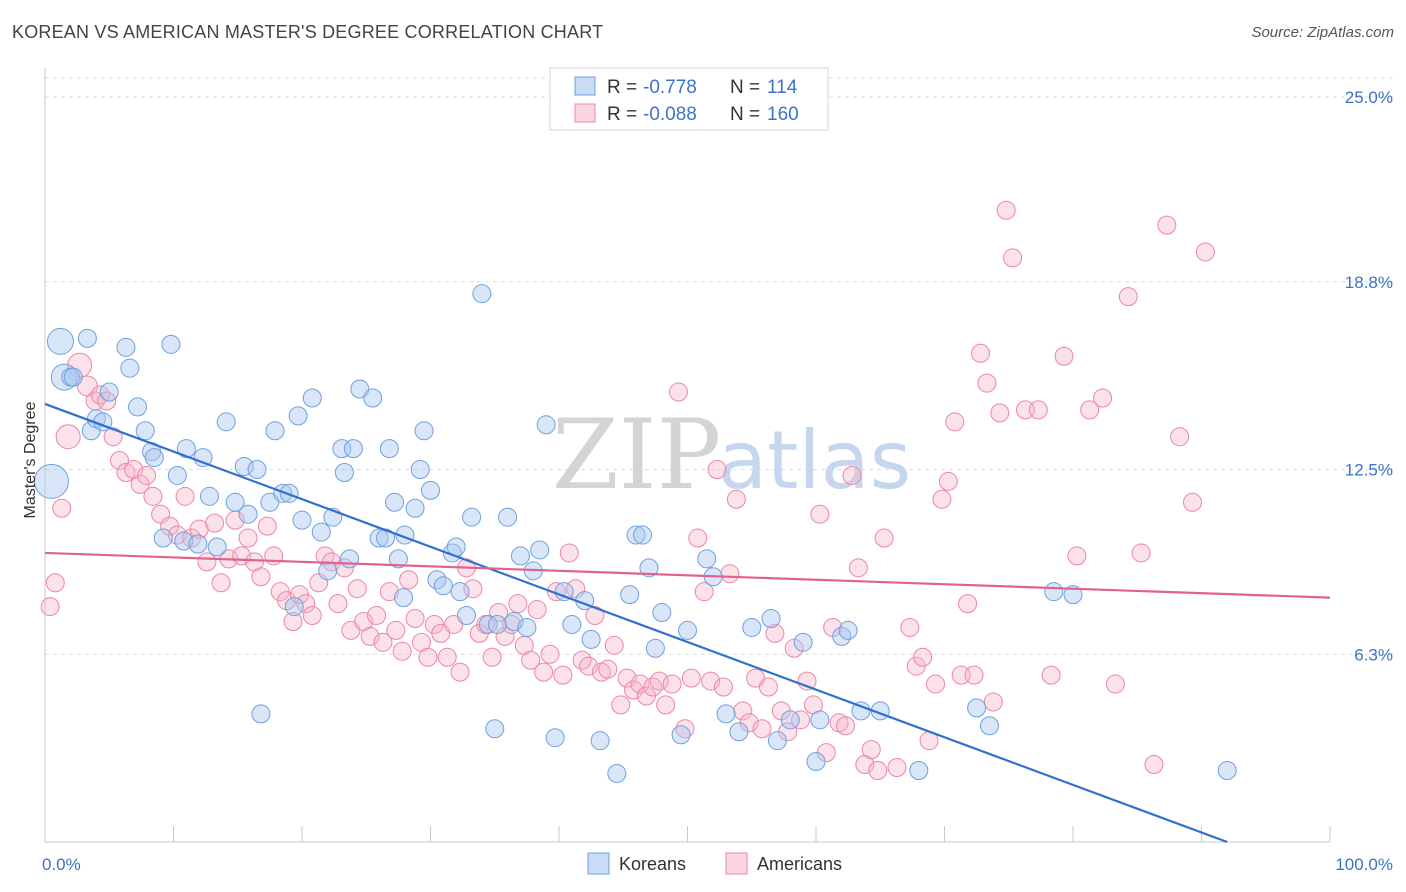 Image resolution: width=1406 pixels, height=892 pixels. Describe the element at coordinates (636, 455) in the screenshot. I see `watermark-zip: ZIP` at that location.